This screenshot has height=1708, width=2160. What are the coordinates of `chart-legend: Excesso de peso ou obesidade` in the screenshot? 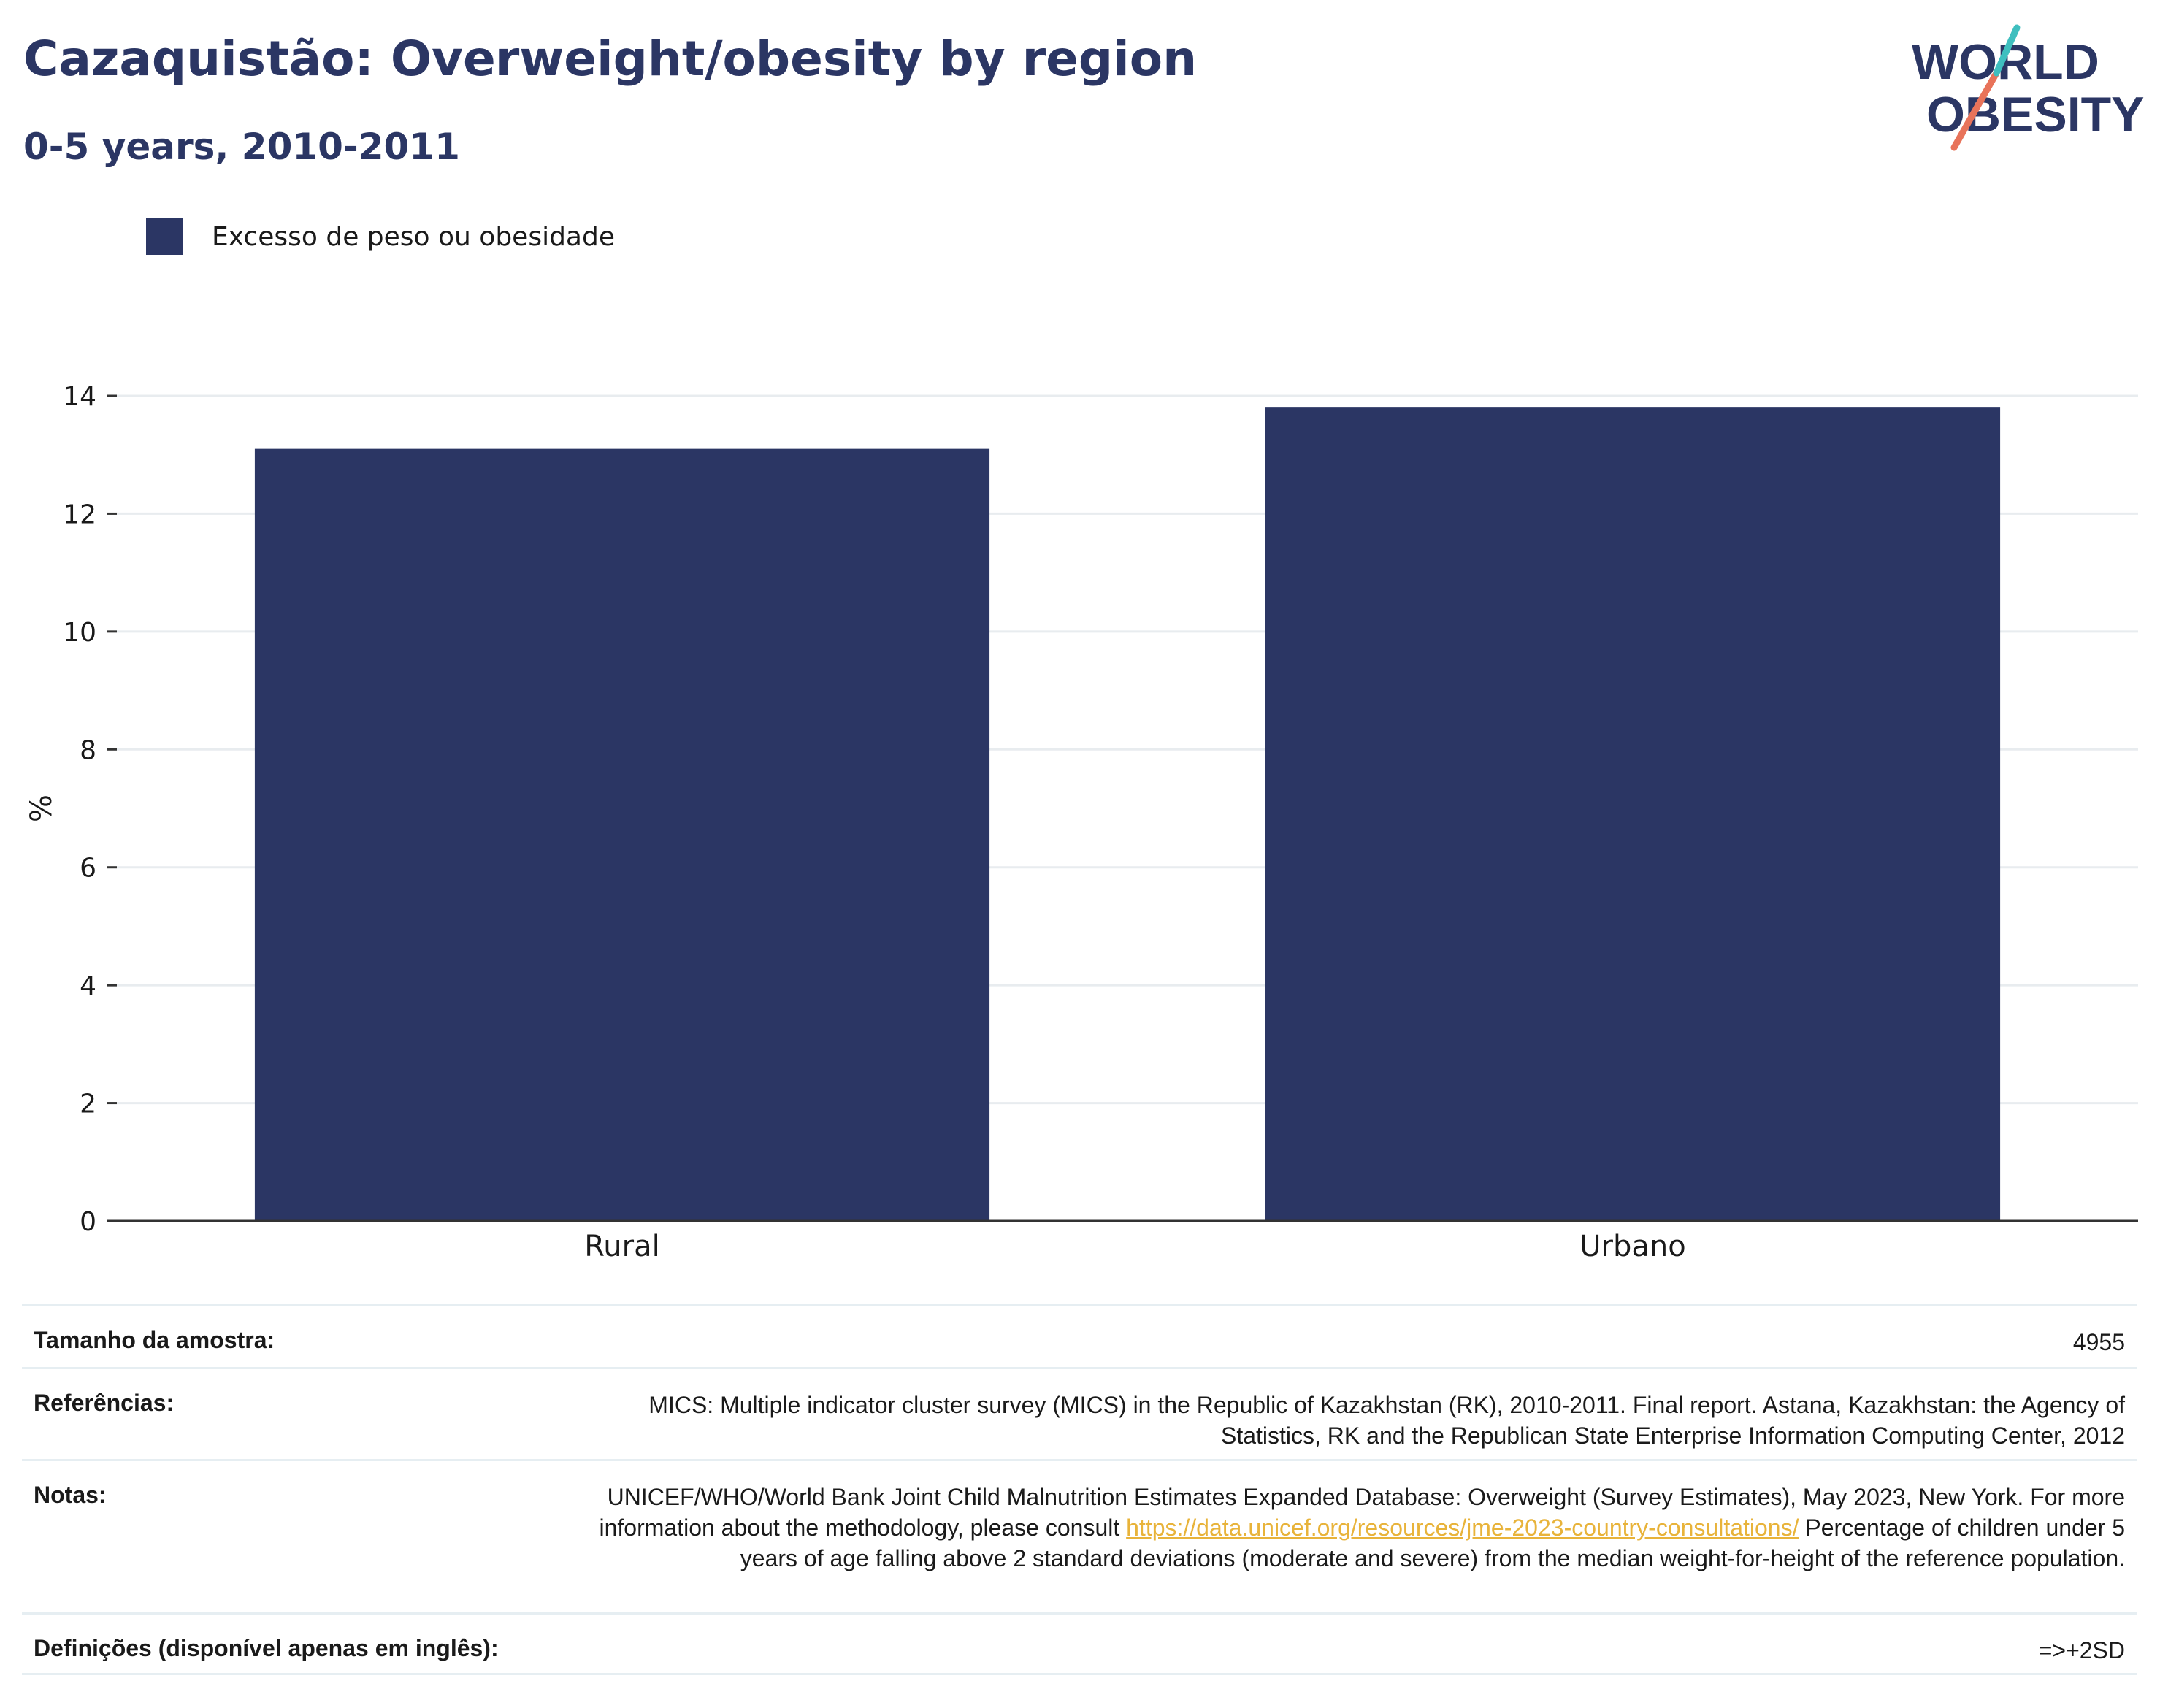 It's located at (380, 236).